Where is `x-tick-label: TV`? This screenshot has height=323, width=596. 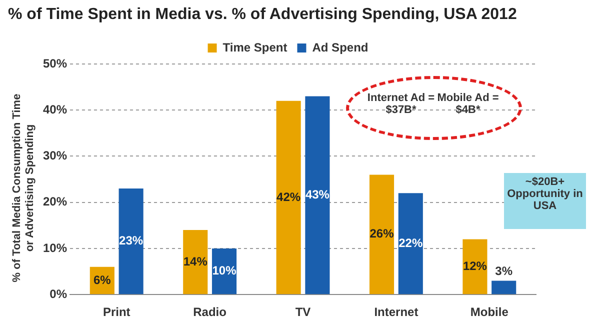
x-tick-label: TV is located at coordinates (303, 312).